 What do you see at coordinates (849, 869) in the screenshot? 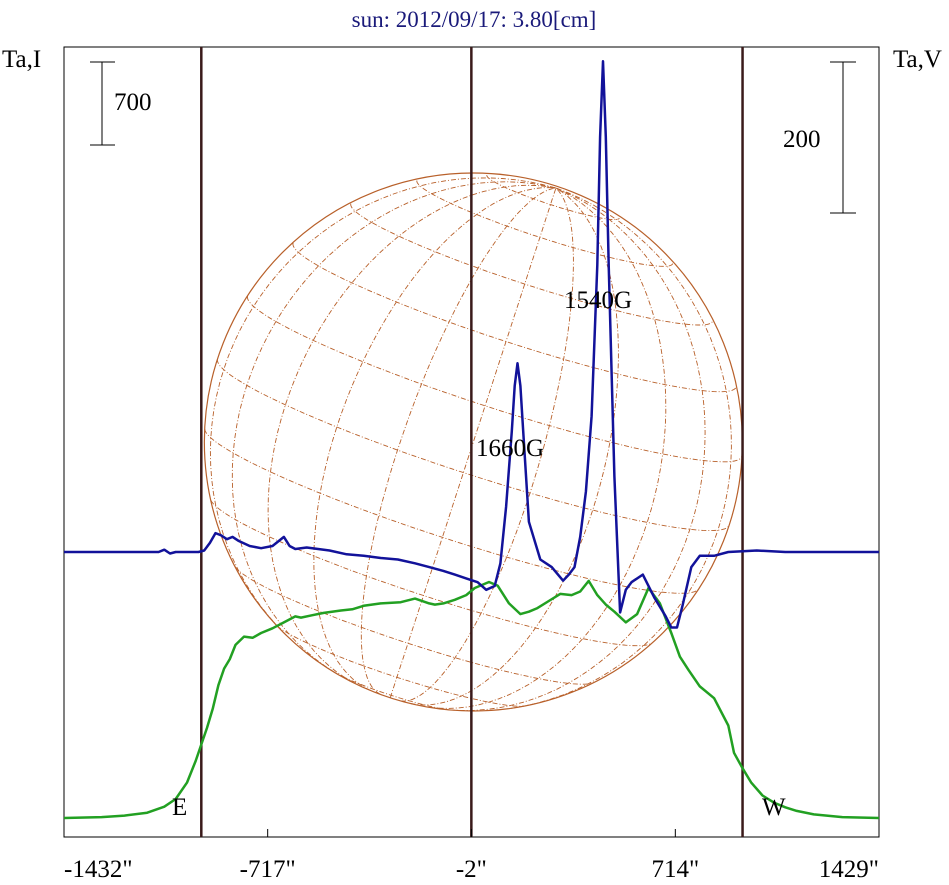
I see `x-tick-label-4: 1429"` at bounding box center [849, 869].